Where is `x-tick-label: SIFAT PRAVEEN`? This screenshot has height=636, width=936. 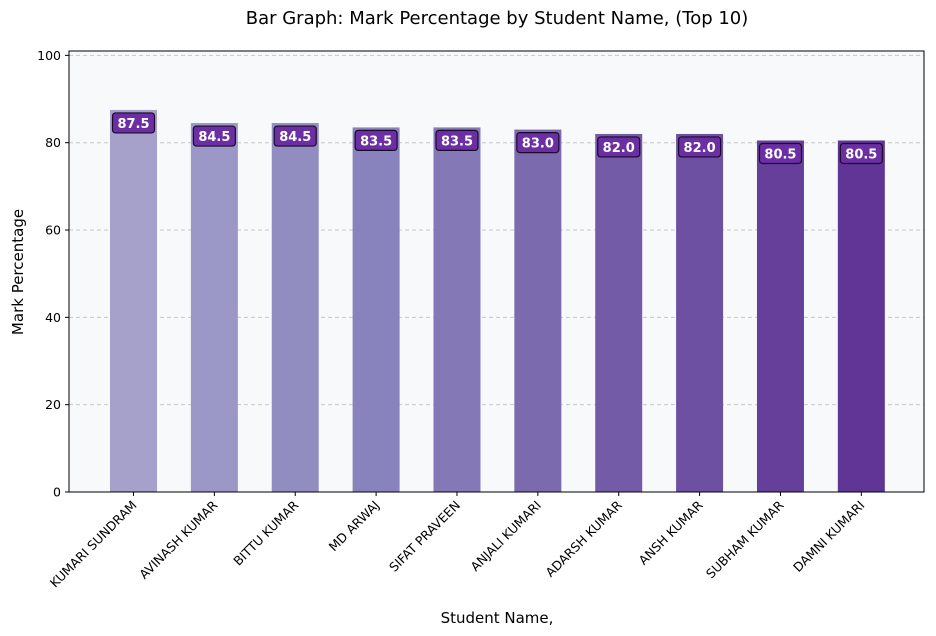 x-tick-label: SIFAT PRAVEEN is located at coordinates (424, 536).